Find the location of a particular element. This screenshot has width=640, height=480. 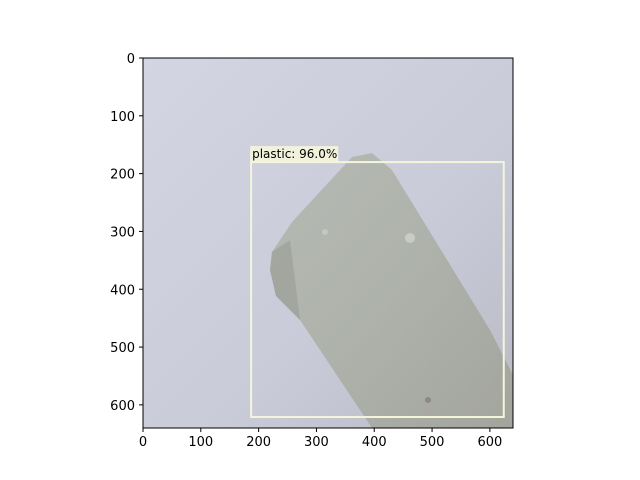

y-tick-label: 400 is located at coordinates (122, 290).